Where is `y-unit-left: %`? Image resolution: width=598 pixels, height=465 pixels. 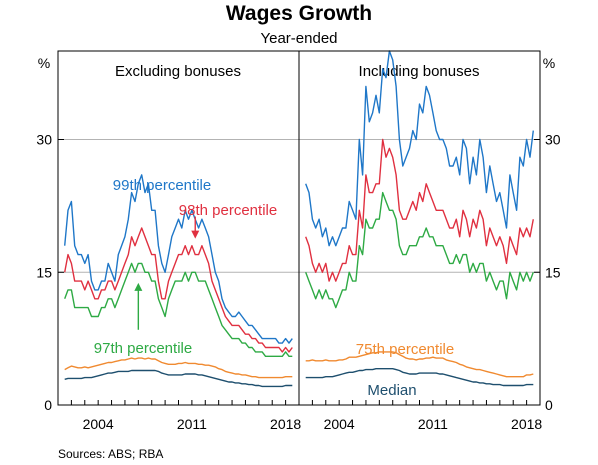 y-unit-left: % is located at coordinates (44, 63).